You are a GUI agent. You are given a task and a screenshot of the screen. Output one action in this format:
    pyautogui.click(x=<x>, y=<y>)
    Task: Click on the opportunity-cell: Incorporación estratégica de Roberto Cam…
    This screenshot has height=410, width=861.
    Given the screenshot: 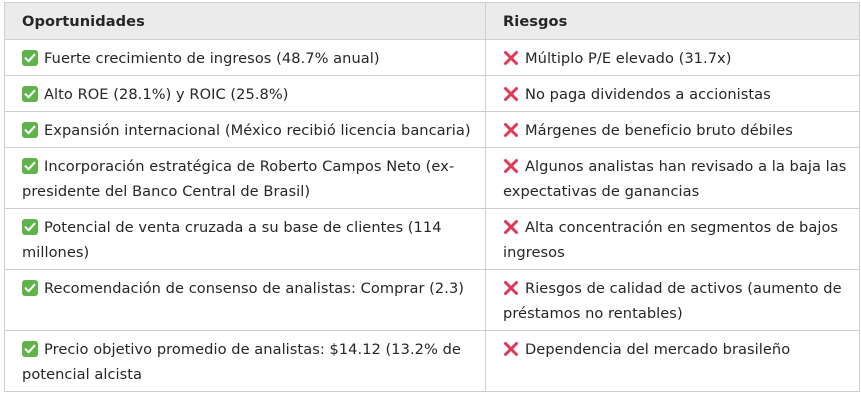 What is the action you would take?
    pyautogui.click(x=245, y=178)
    